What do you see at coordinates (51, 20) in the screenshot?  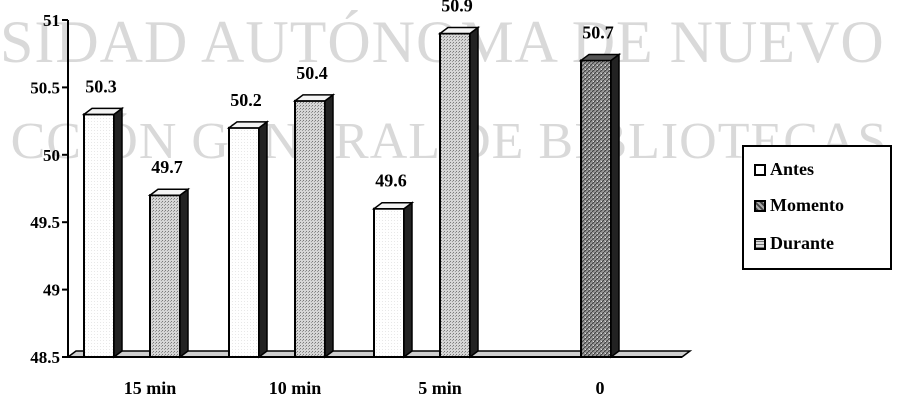 I see `y-tick-label: 51` at bounding box center [51, 20].